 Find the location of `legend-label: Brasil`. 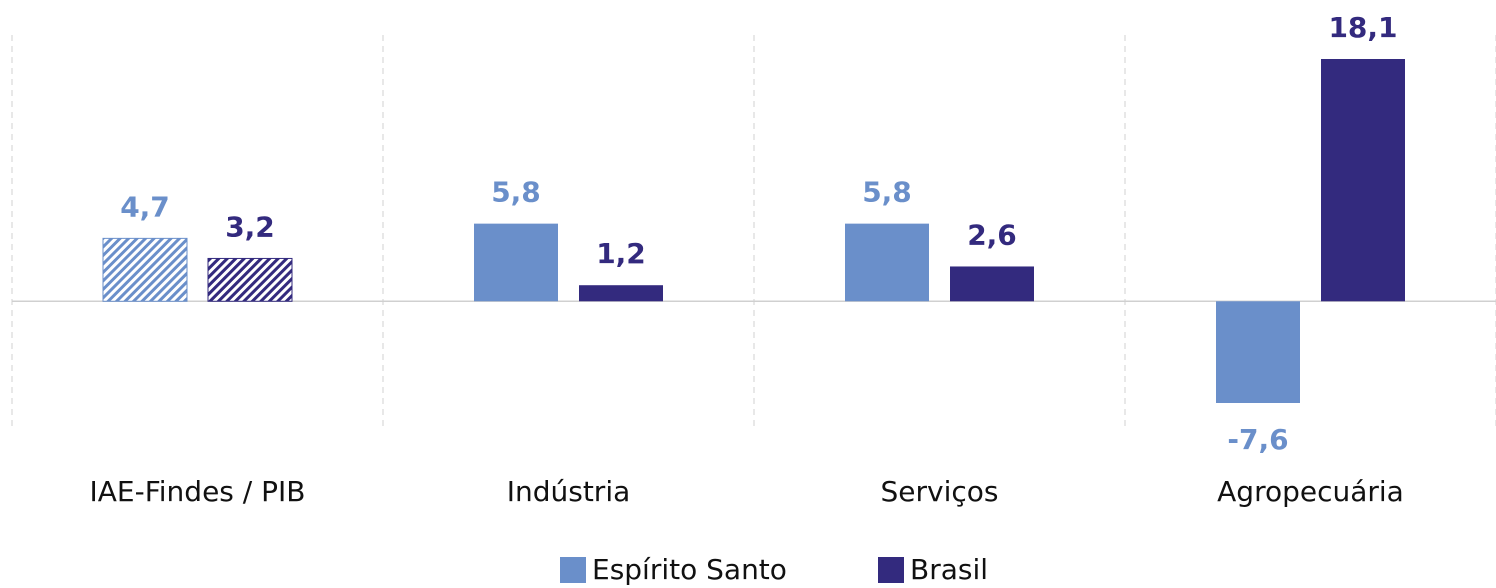

legend-label: Brasil is located at coordinates (949, 569).